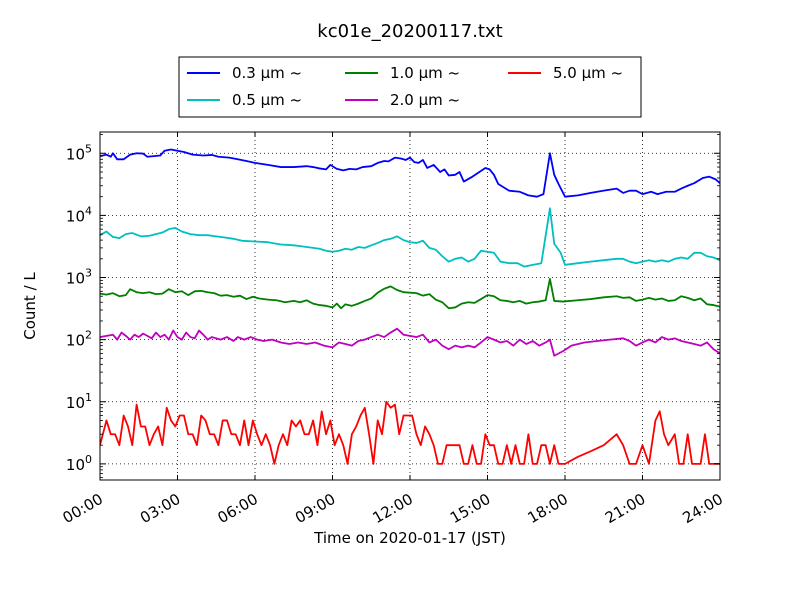 The image size is (800, 600). Describe the element at coordinates (267, 100) in the screenshot. I see `legend-label: 0.5 μm ~` at that location.